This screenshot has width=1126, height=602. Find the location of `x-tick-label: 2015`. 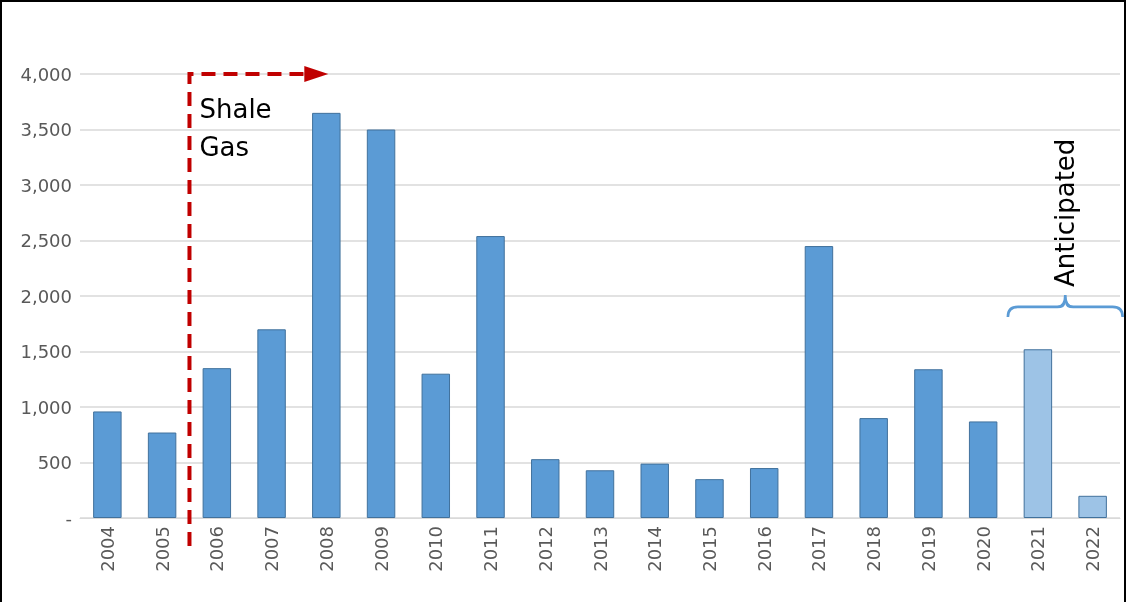

x-tick-label: 2015 is located at coordinates (709, 549).